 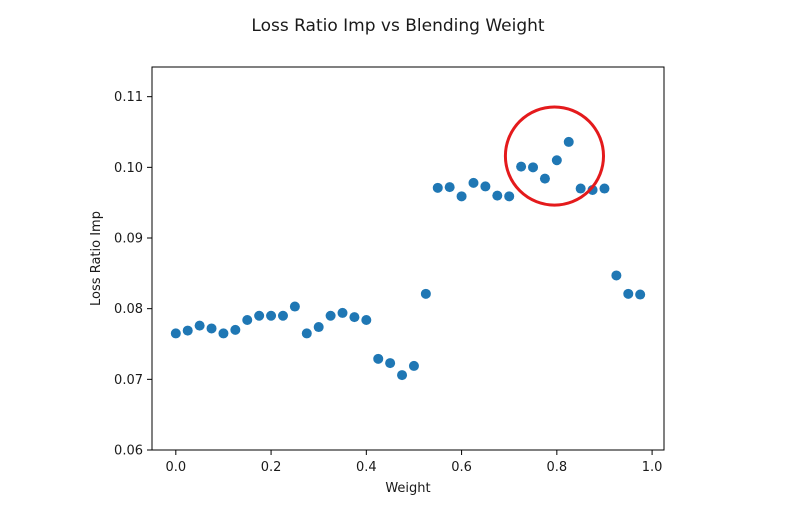 I want to click on annotations, so click(x=554, y=156).